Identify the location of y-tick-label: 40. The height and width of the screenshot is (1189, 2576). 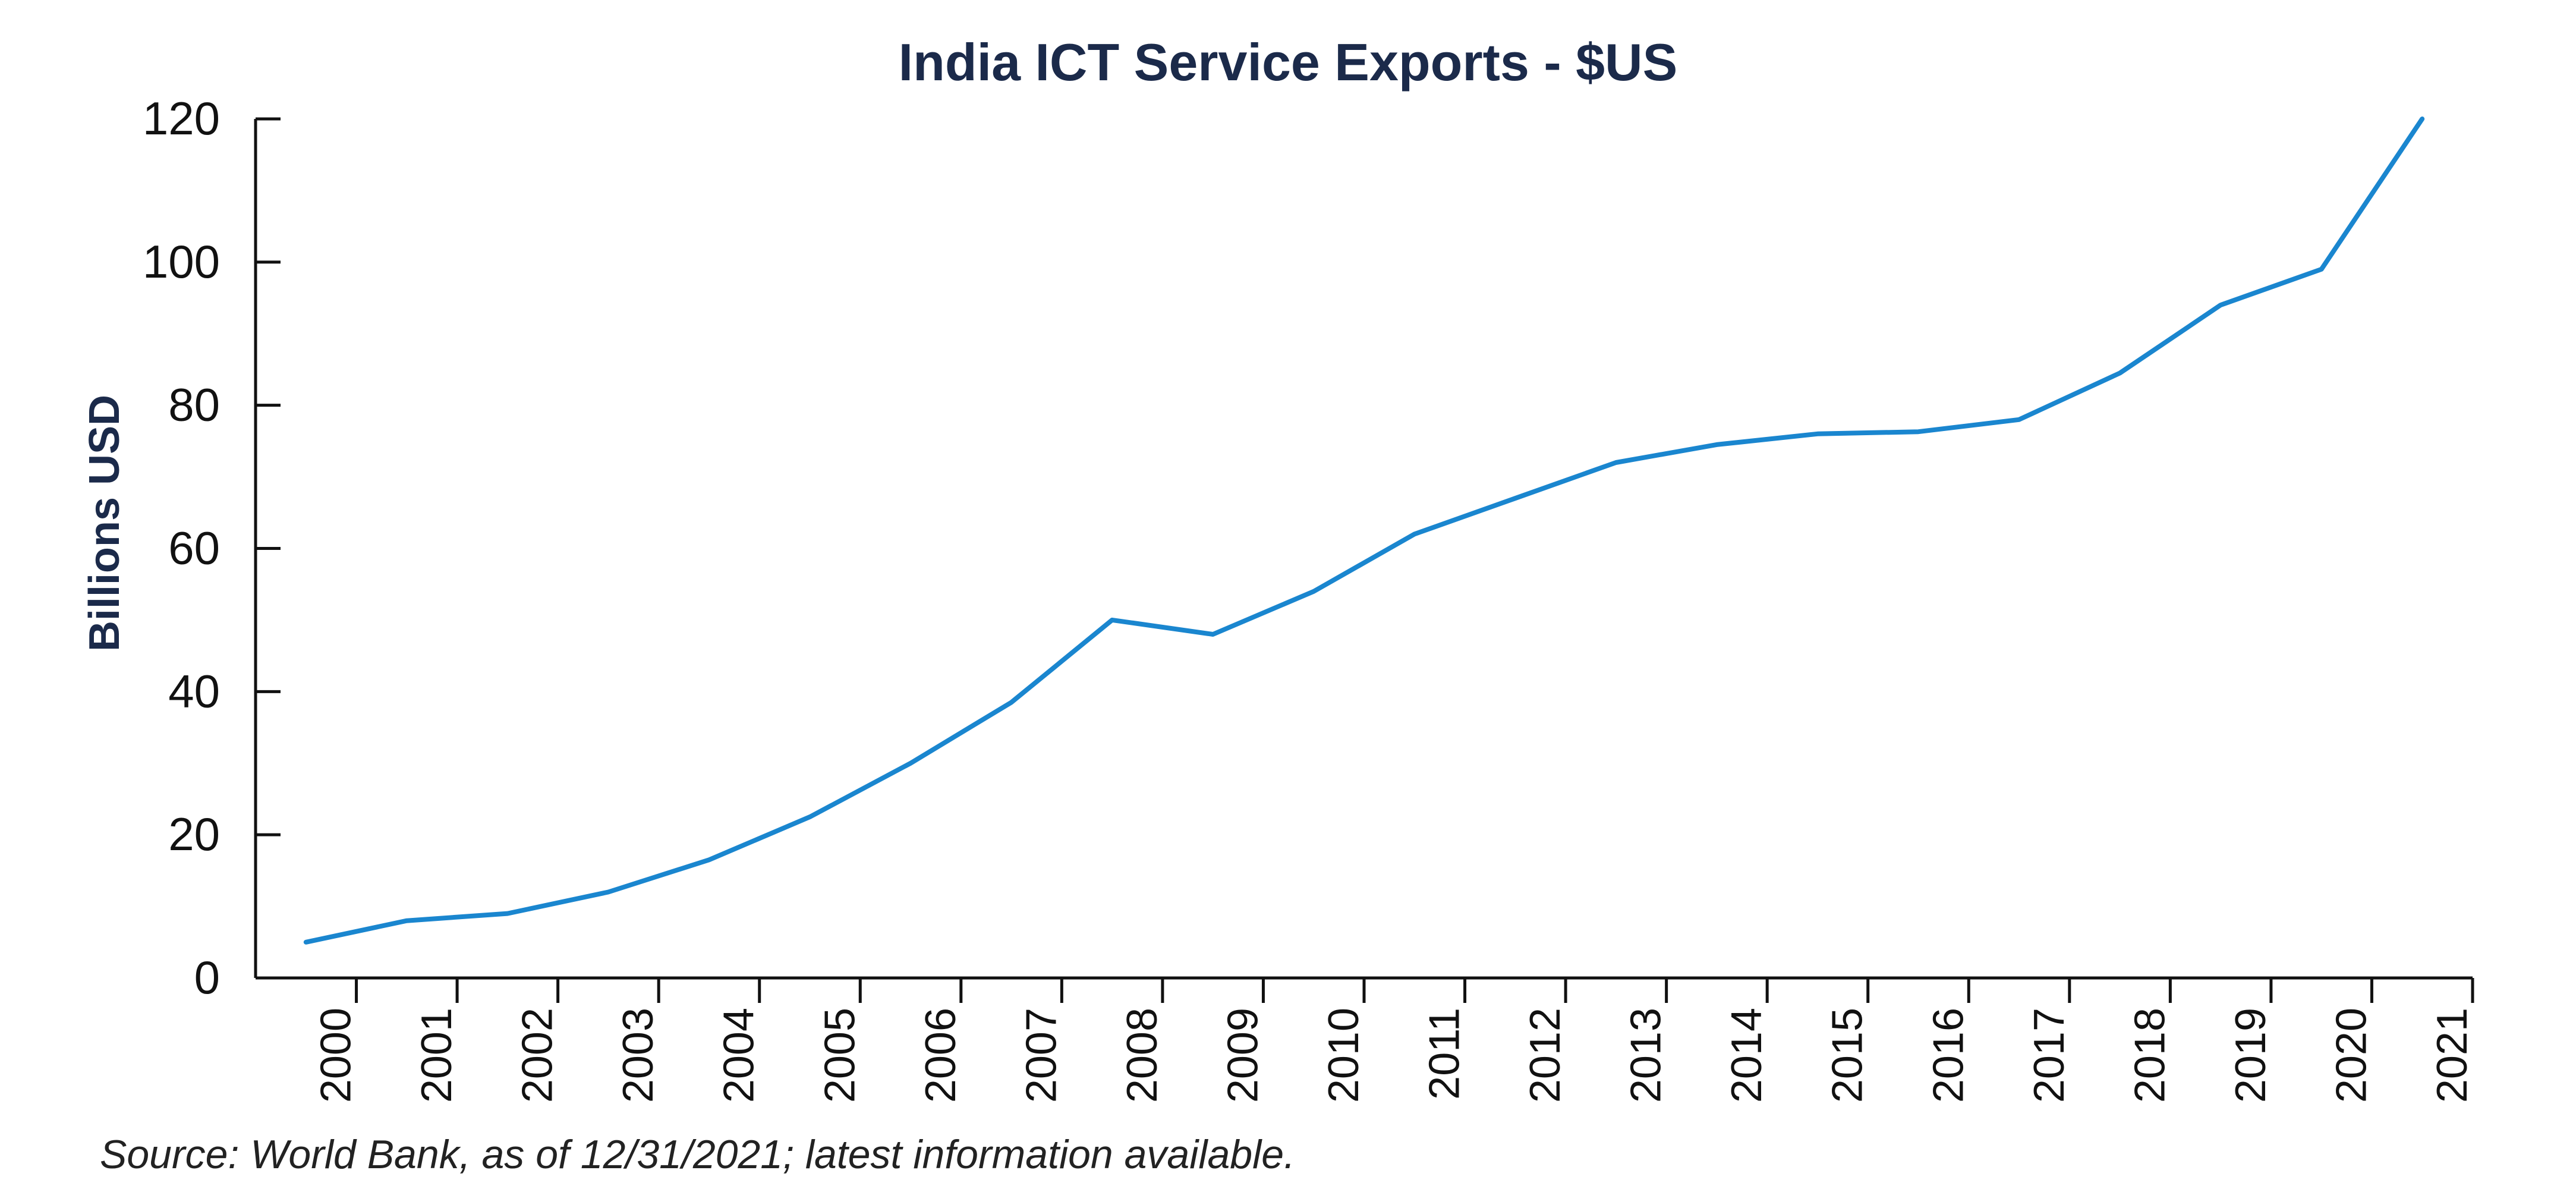
(194, 691).